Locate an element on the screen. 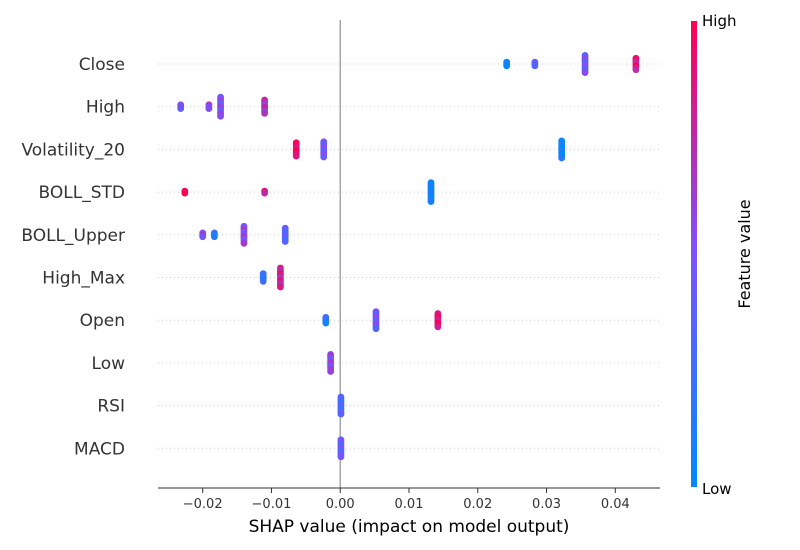 The image size is (800, 550). x-tick-label: 0.01 is located at coordinates (409, 504).